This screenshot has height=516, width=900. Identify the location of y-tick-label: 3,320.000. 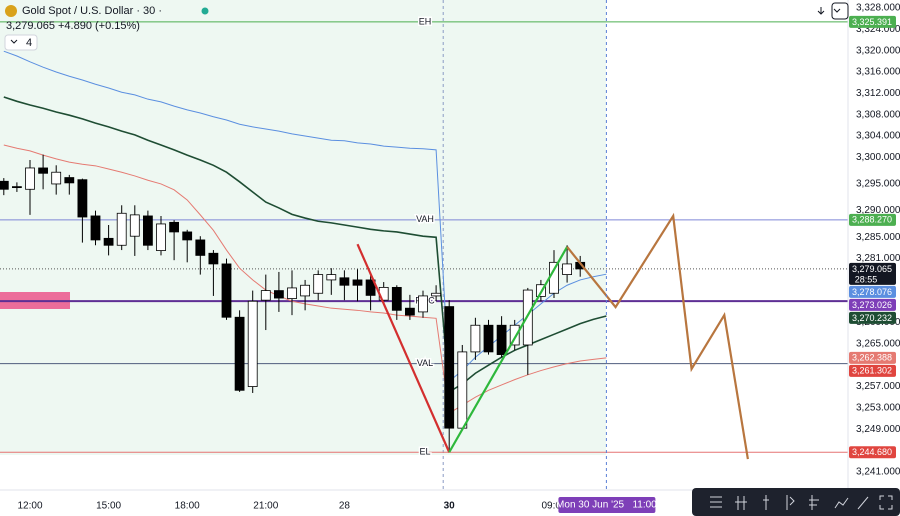
(878, 50).